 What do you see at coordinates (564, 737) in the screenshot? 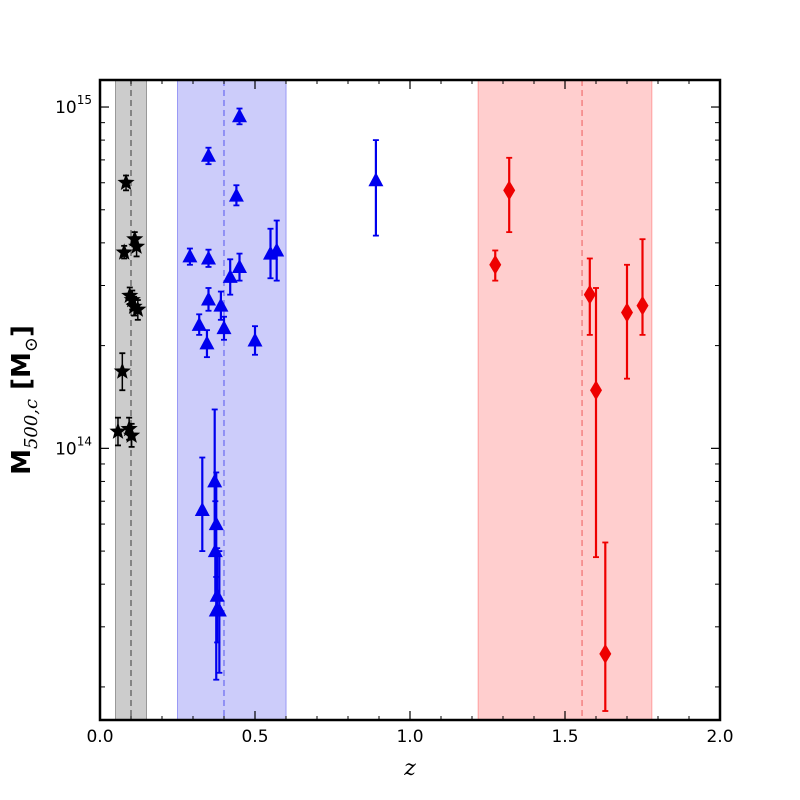
I see `x-tick-label: 1.5` at bounding box center [564, 737].